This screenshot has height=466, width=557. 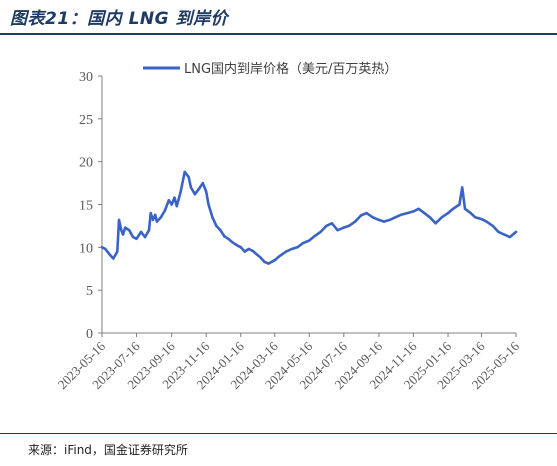 What do you see at coordinates (86, 206) in the screenshot?
I see `y-tick-label: 15` at bounding box center [86, 206].